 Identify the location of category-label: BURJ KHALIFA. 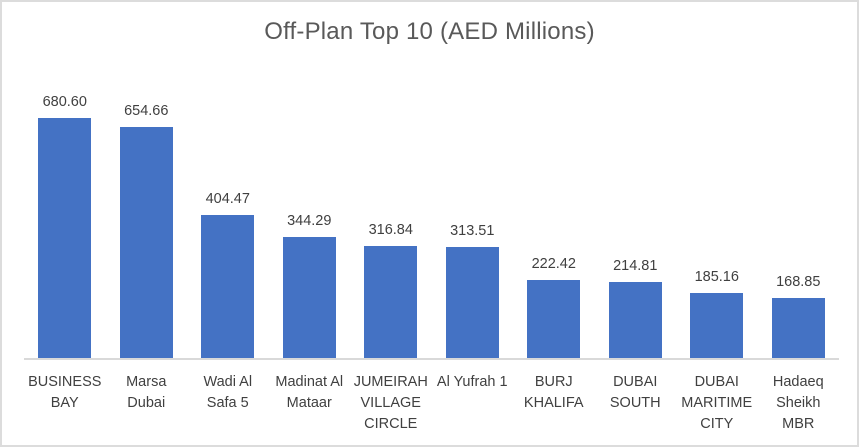
(553, 392).